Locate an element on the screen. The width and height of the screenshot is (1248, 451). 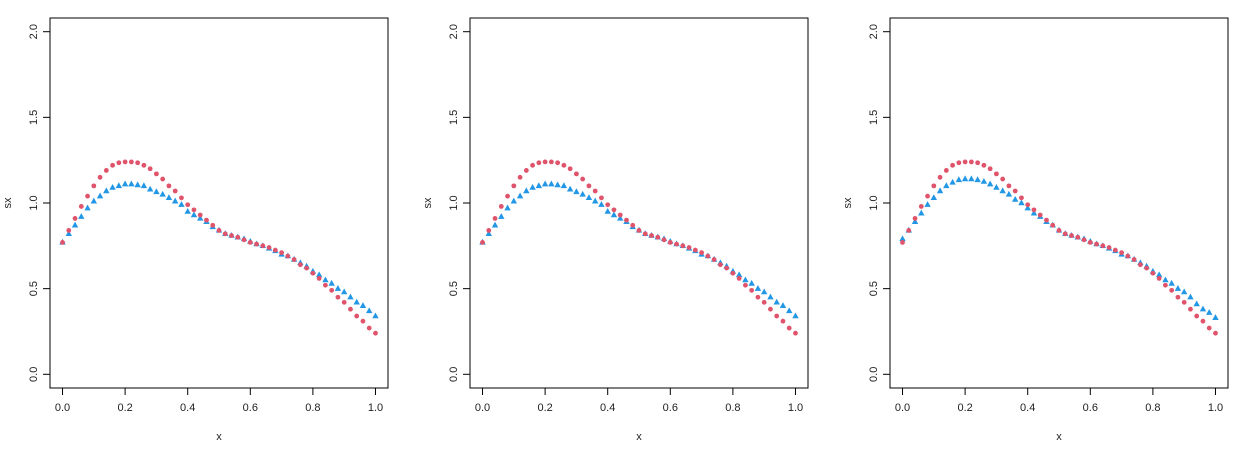
x-axis-label: x is located at coordinates (219, 437).